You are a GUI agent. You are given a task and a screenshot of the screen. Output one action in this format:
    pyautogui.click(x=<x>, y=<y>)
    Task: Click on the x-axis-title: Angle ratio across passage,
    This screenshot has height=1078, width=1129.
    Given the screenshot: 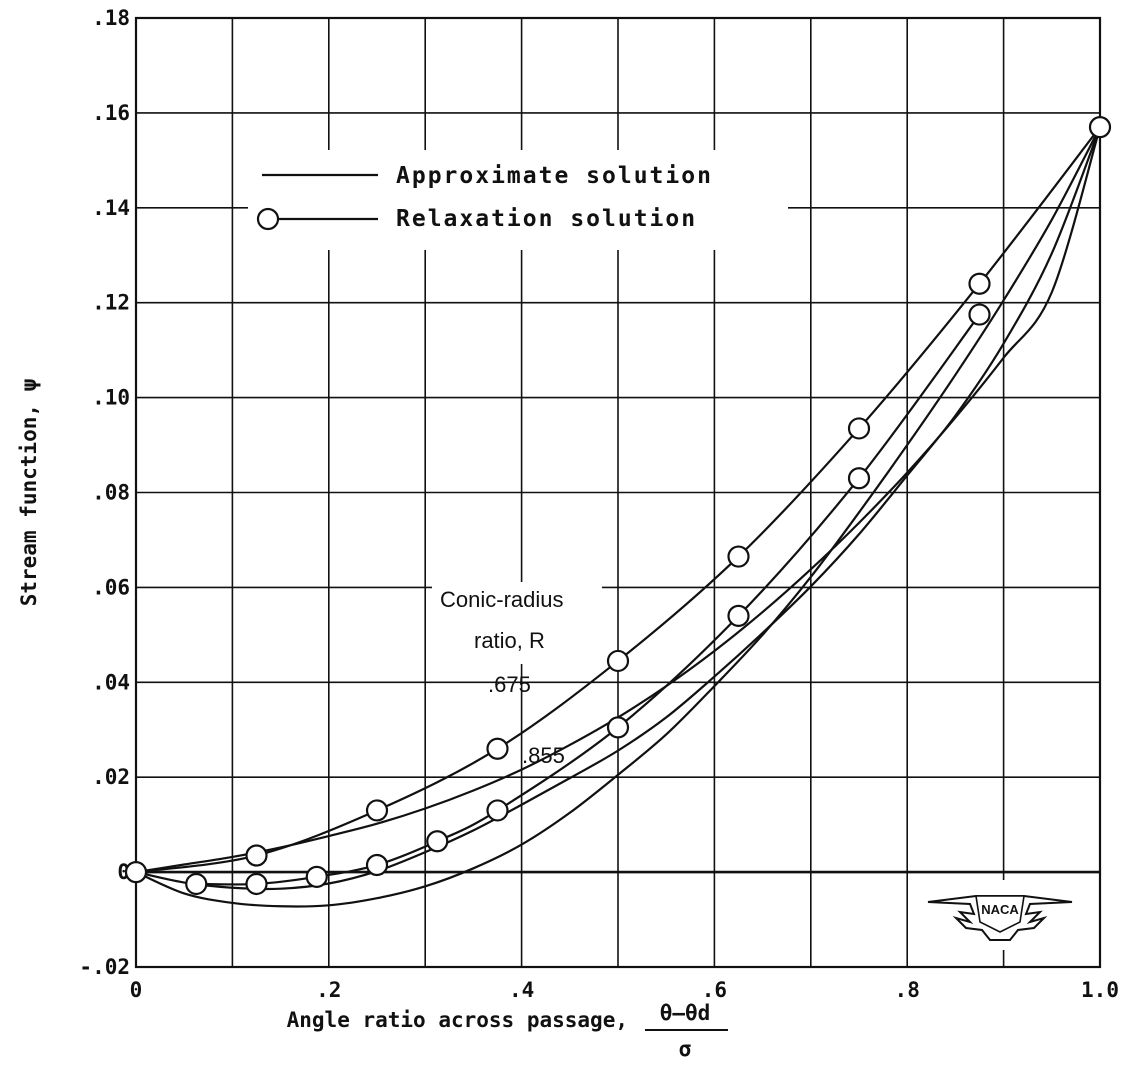 What is the action you would take?
    pyautogui.click(x=457, y=1020)
    